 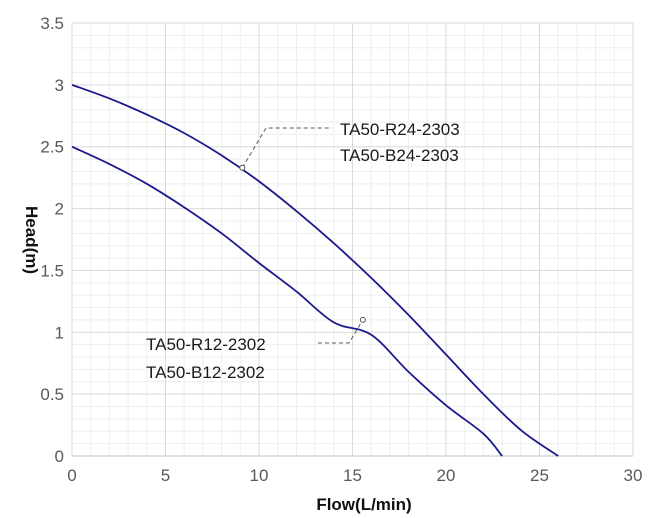 I want to click on annotation-label-1-line-1: TA50-R24-2303, so click(x=400, y=129).